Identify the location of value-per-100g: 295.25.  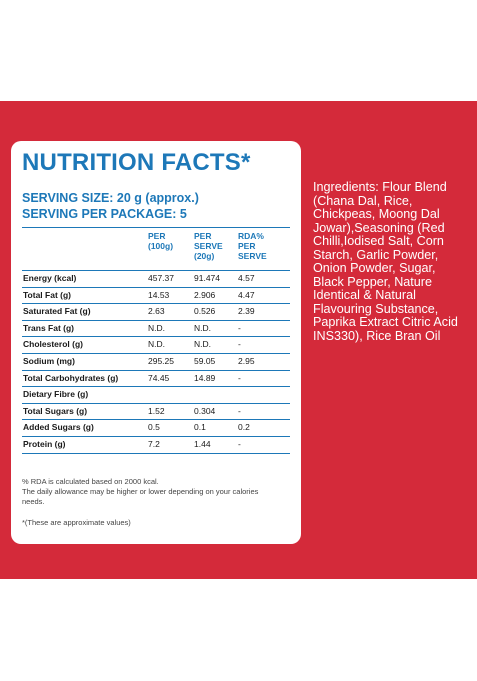
(161, 361).